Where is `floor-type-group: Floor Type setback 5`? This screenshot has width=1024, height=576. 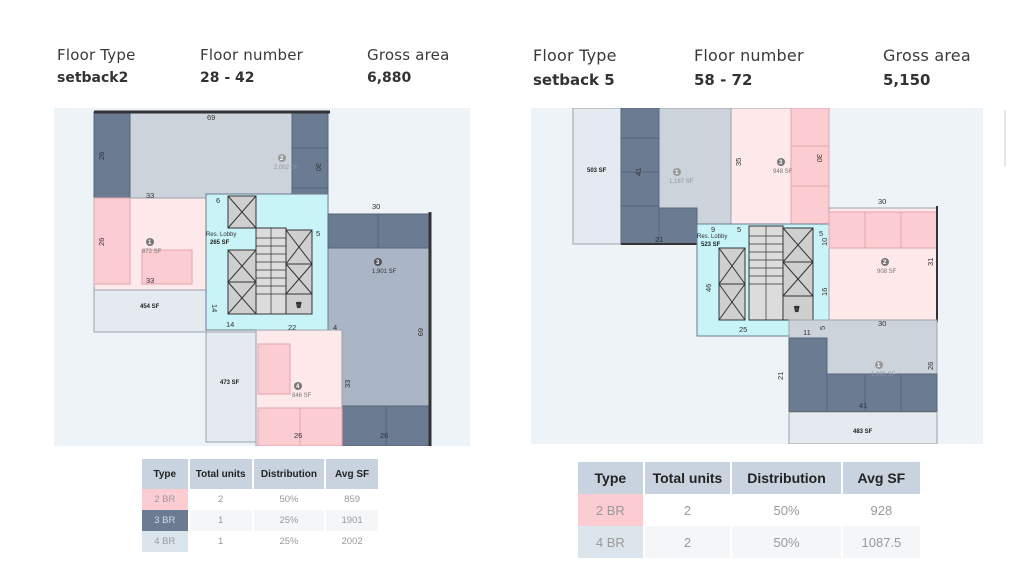 floor-type-group: Floor Type setback 5 is located at coordinates (575, 67).